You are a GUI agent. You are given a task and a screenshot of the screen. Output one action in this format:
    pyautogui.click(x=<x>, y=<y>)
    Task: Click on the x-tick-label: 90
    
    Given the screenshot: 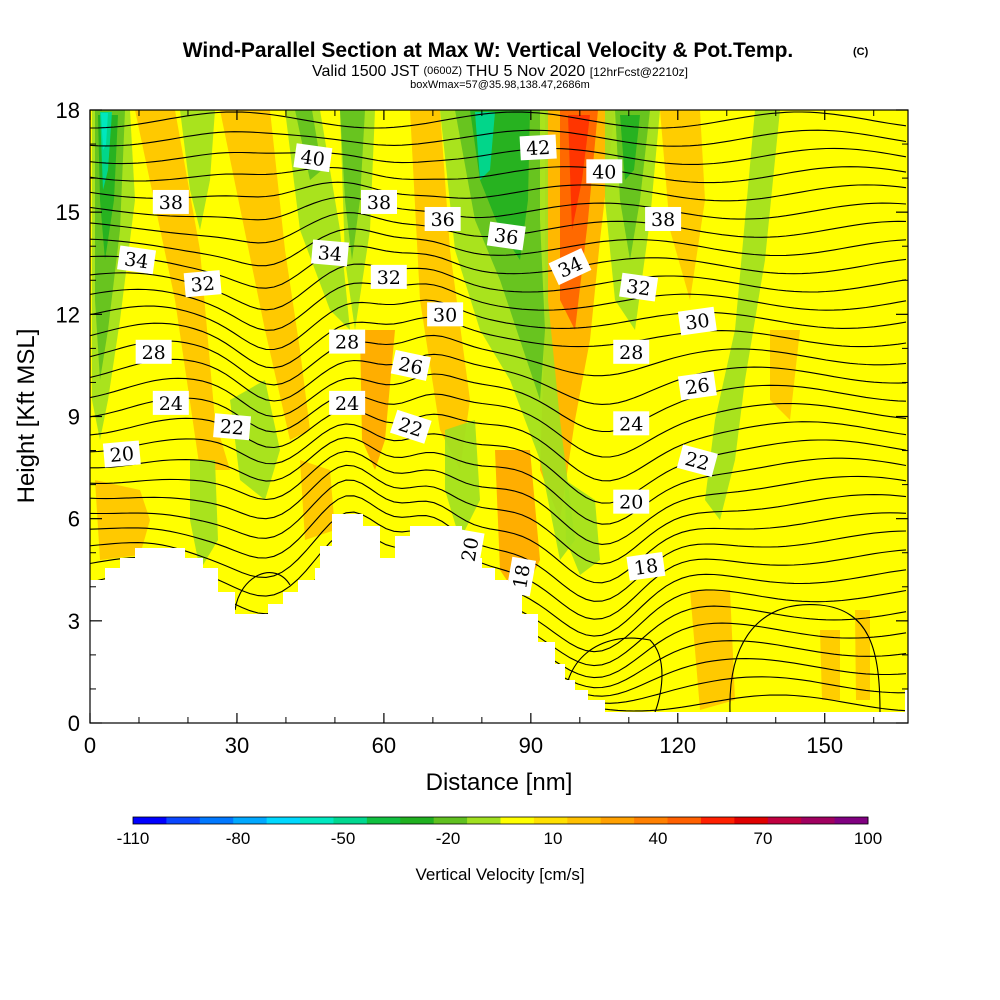 What is the action you would take?
    pyautogui.click(x=531, y=745)
    